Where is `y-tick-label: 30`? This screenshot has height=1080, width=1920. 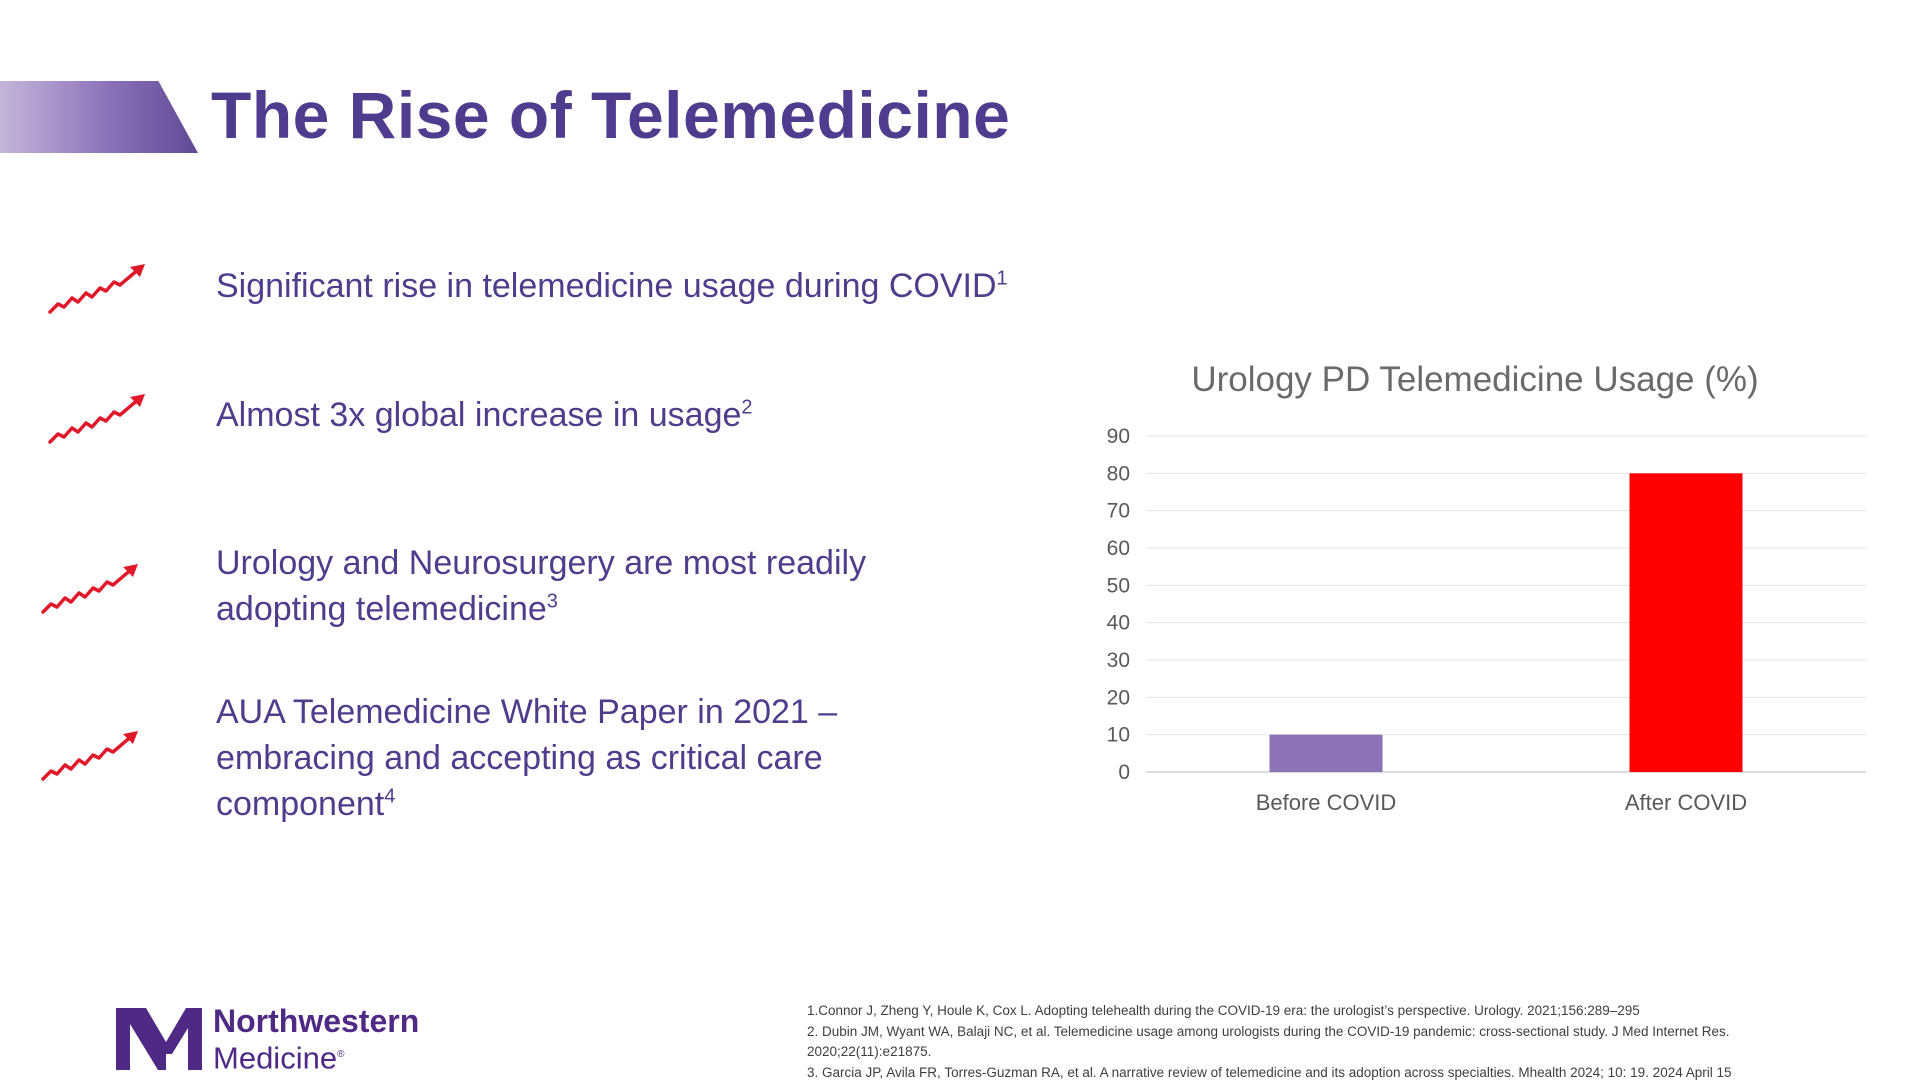
y-tick-label: 30 is located at coordinates (1118, 660).